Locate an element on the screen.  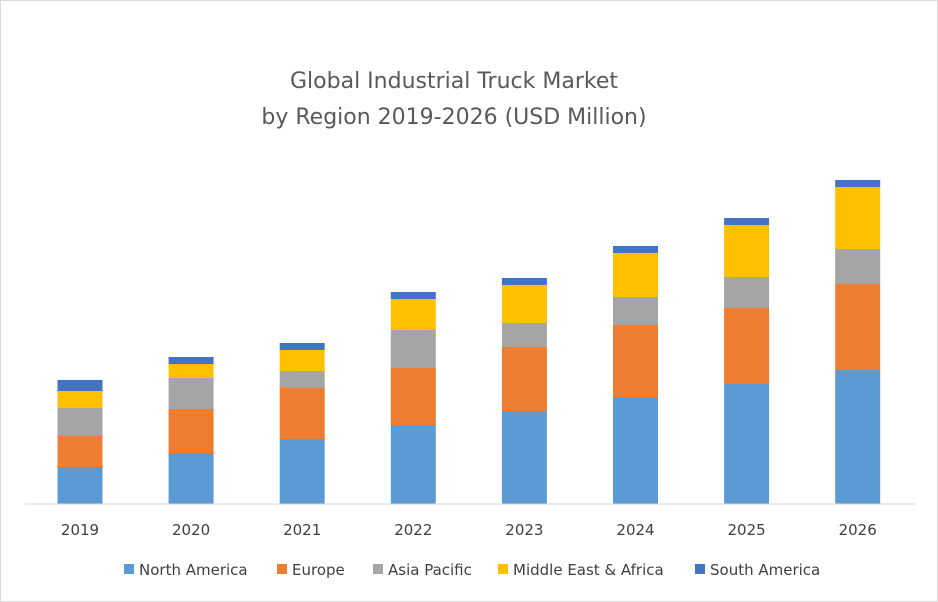
bar-segment-2025-asia-pacific is located at coordinates (747, 292).